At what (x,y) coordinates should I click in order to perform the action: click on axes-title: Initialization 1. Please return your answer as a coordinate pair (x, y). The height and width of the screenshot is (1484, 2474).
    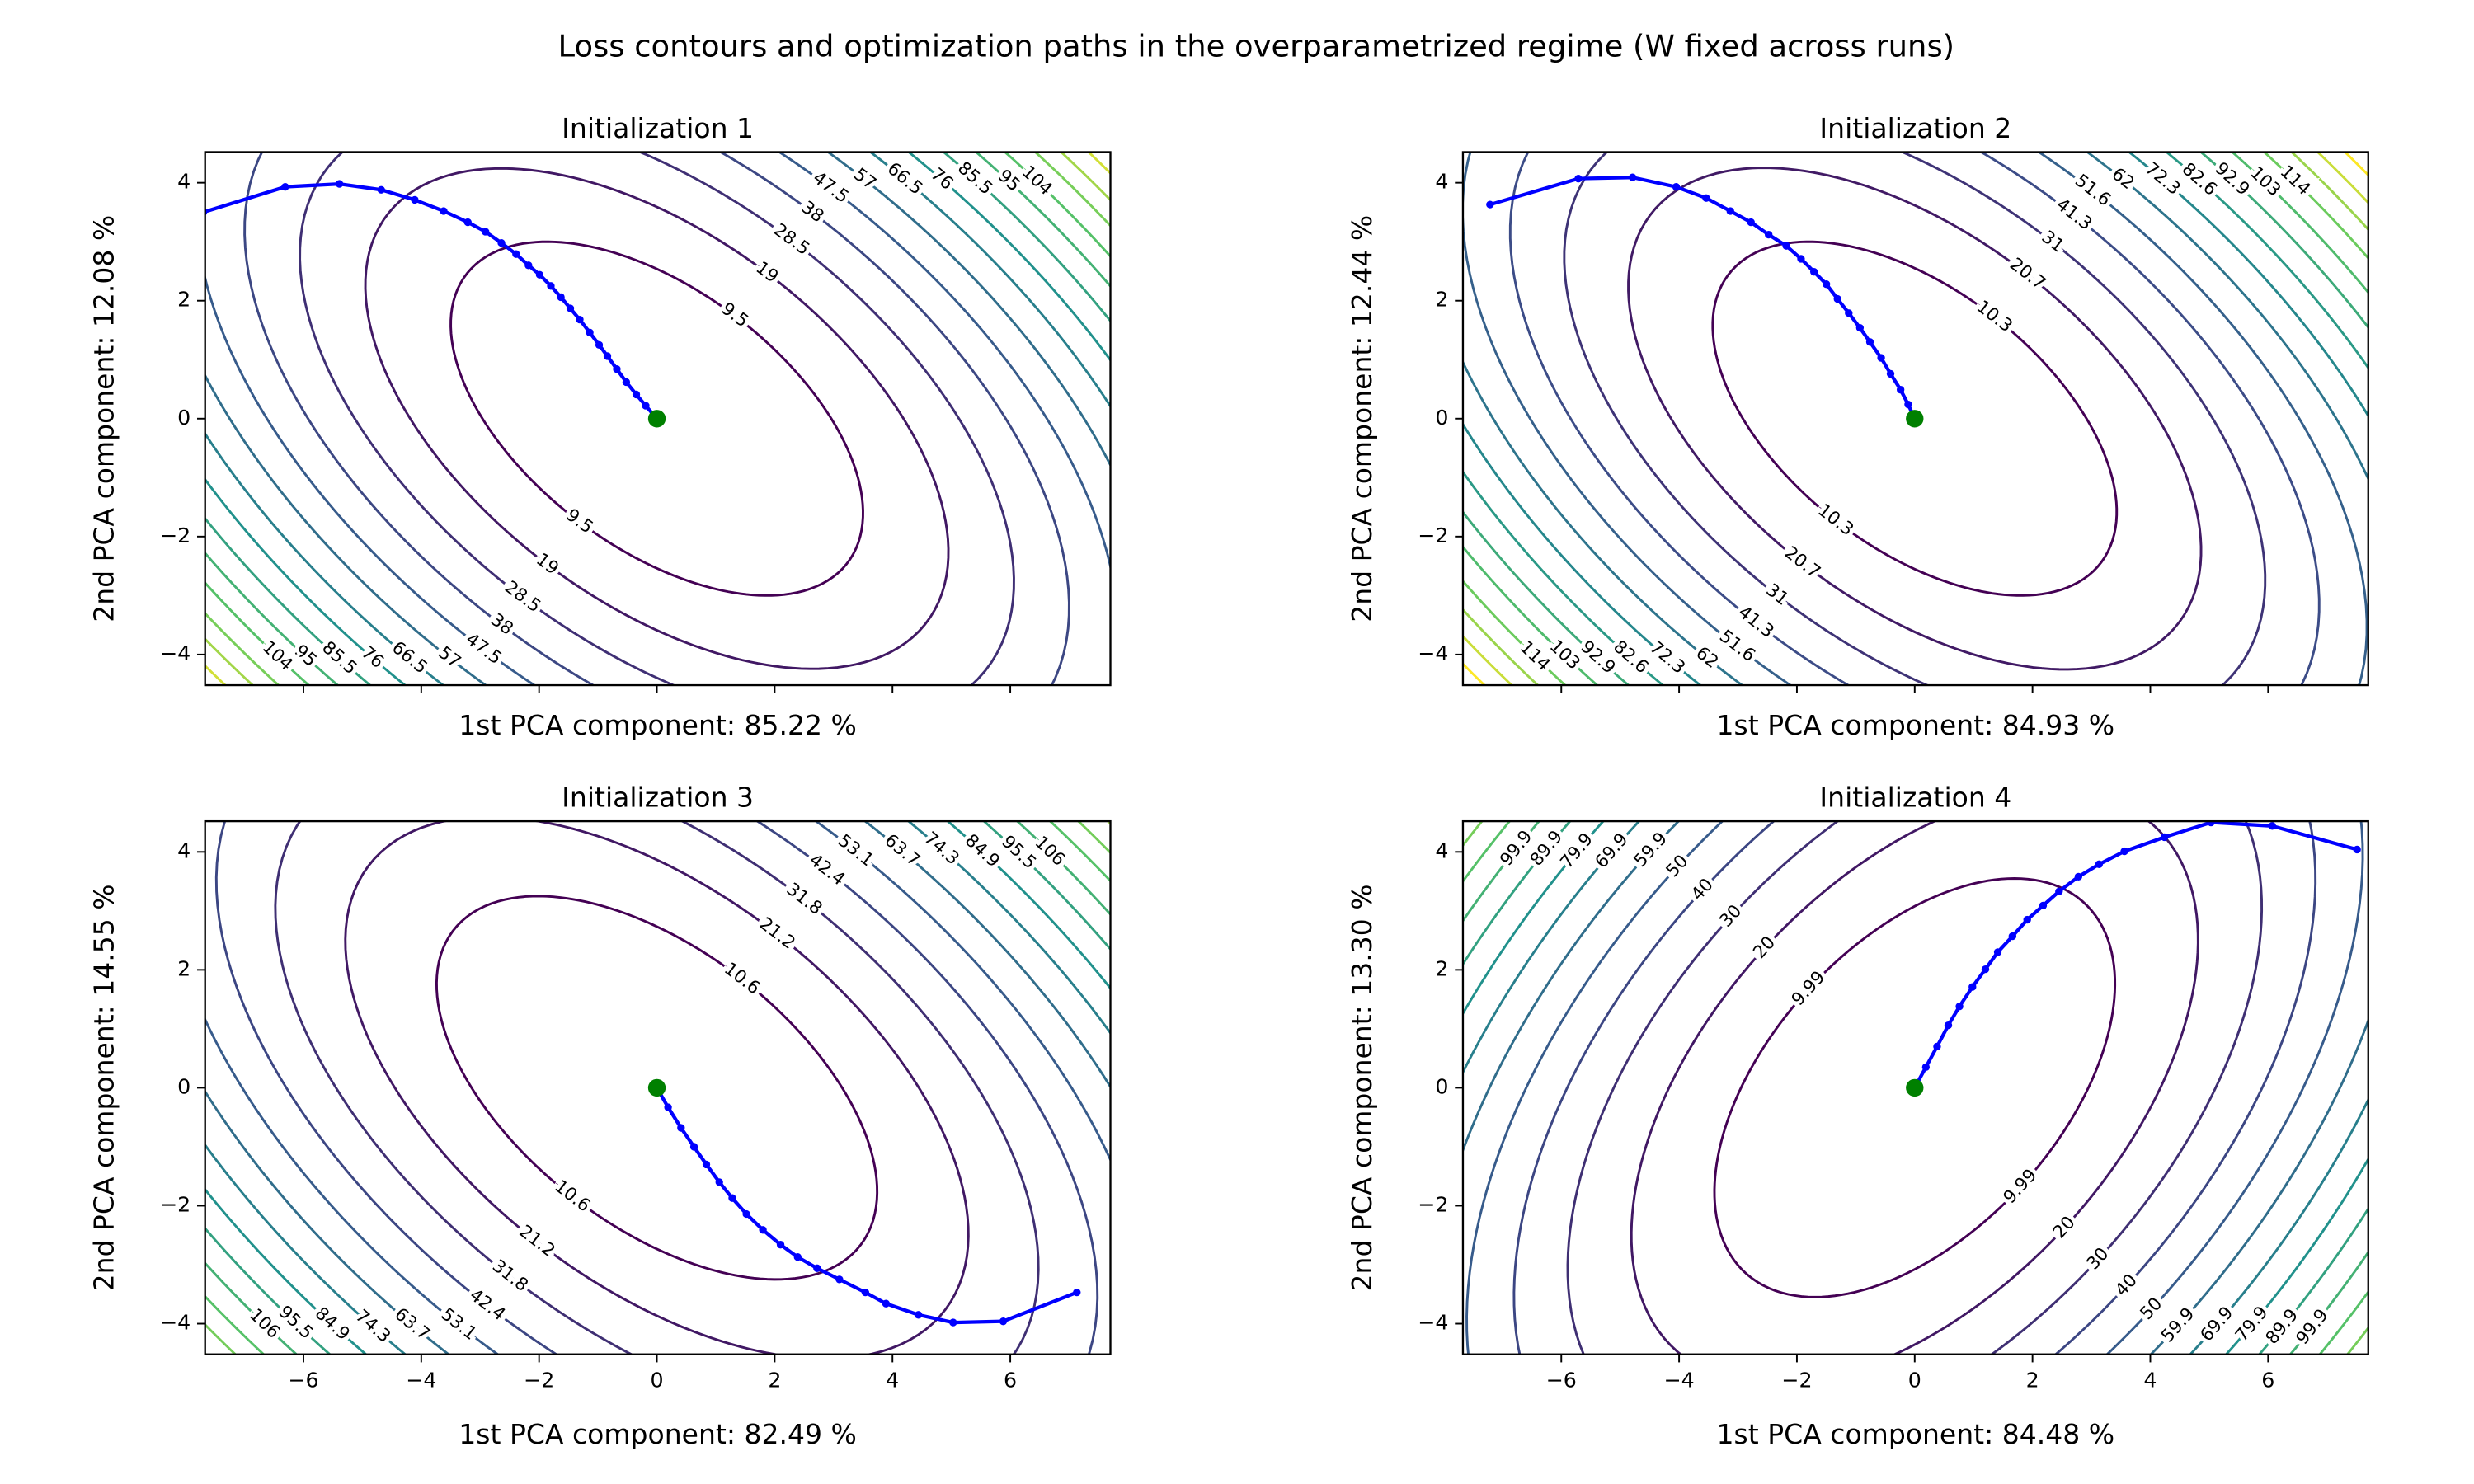
    Looking at the image, I should click on (658, 128).